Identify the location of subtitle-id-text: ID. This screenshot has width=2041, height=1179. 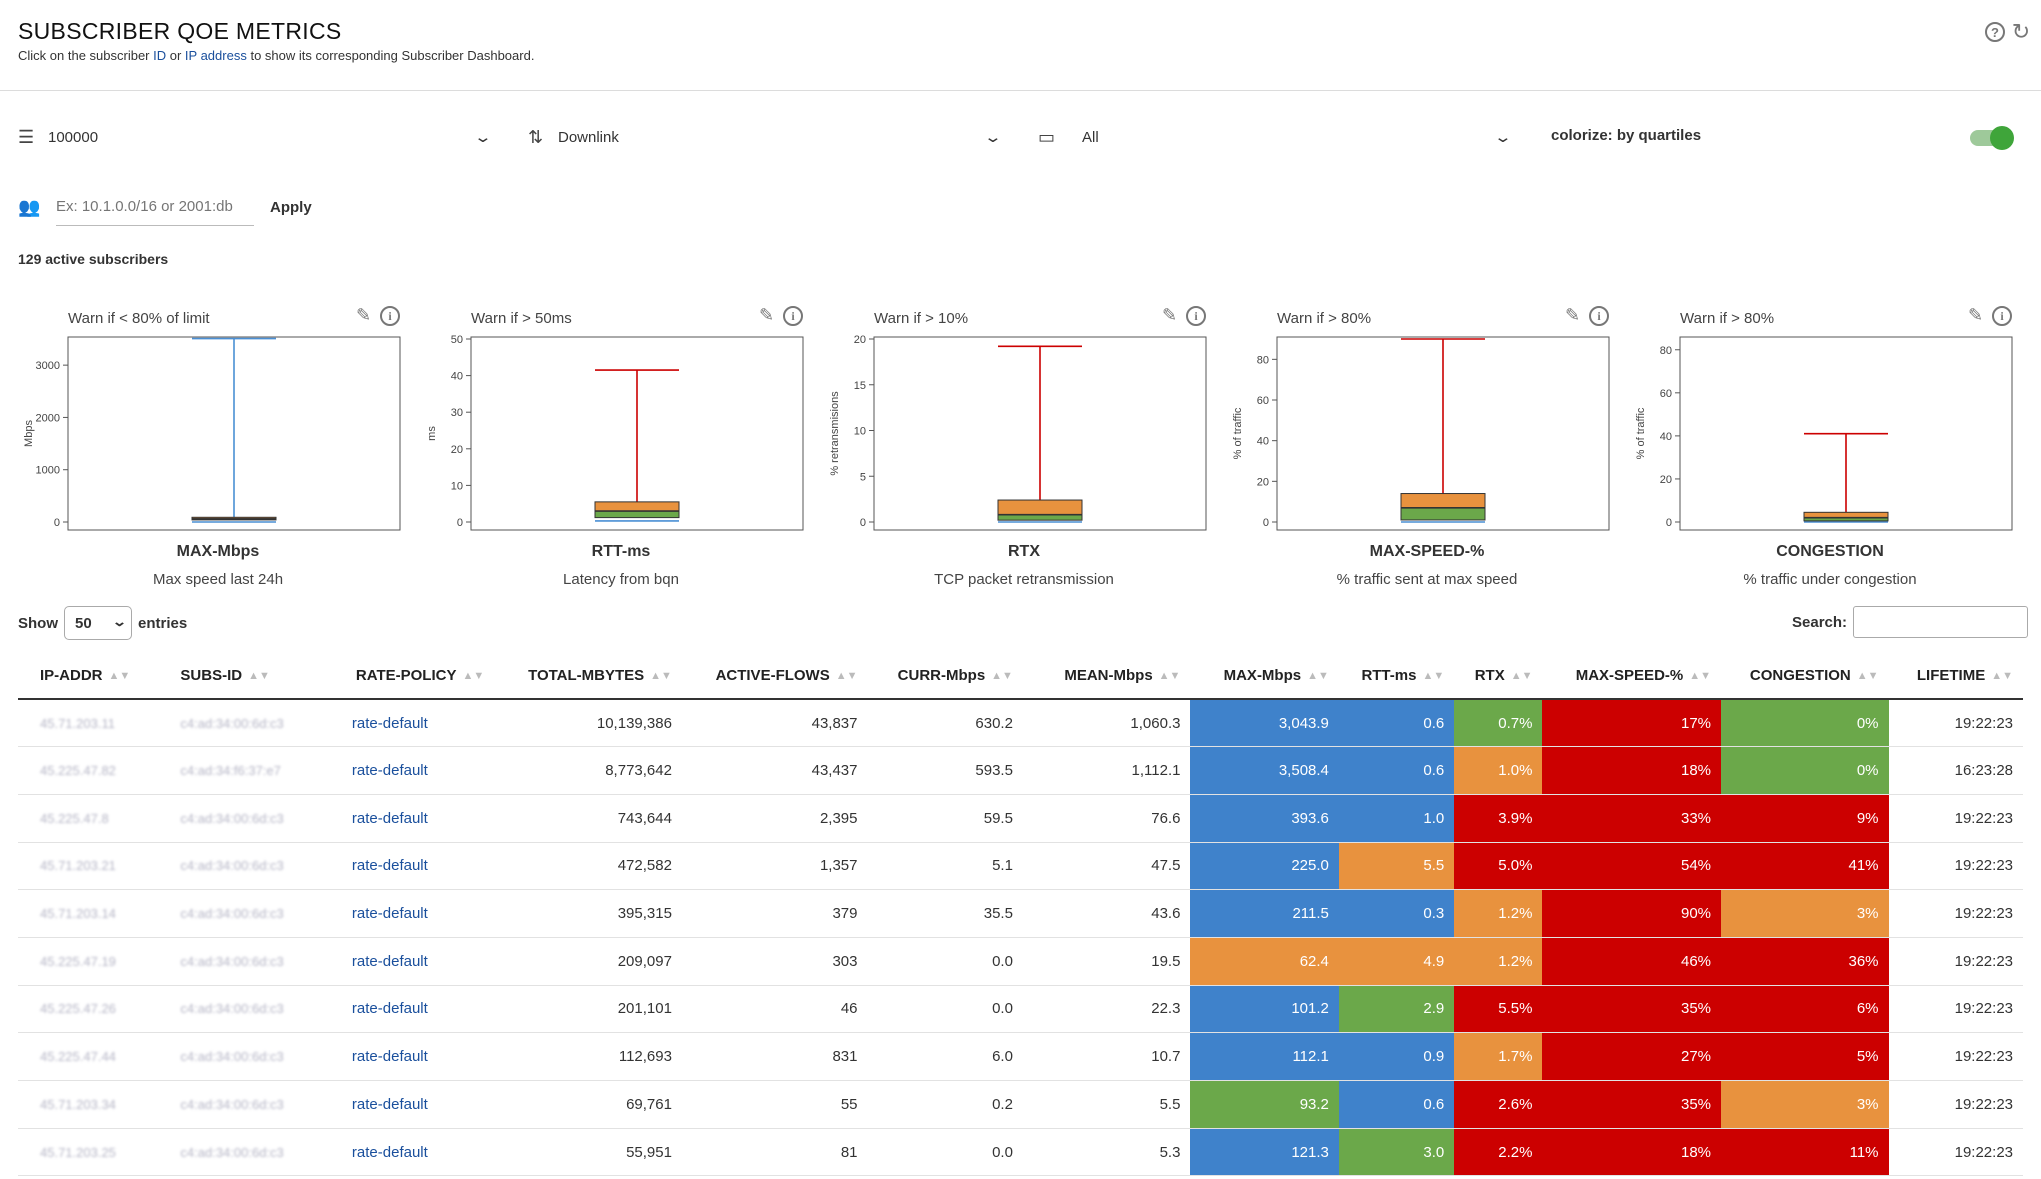
(160, 55).